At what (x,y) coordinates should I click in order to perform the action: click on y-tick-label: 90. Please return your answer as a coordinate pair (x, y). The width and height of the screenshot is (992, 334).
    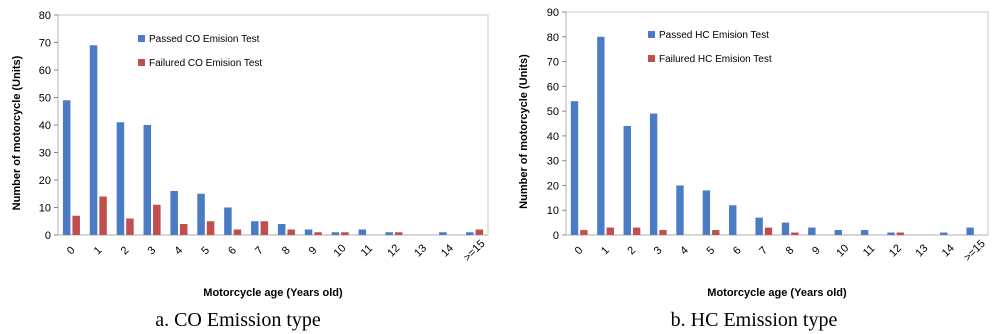
    Looking at the image, I should click on (553, 13).